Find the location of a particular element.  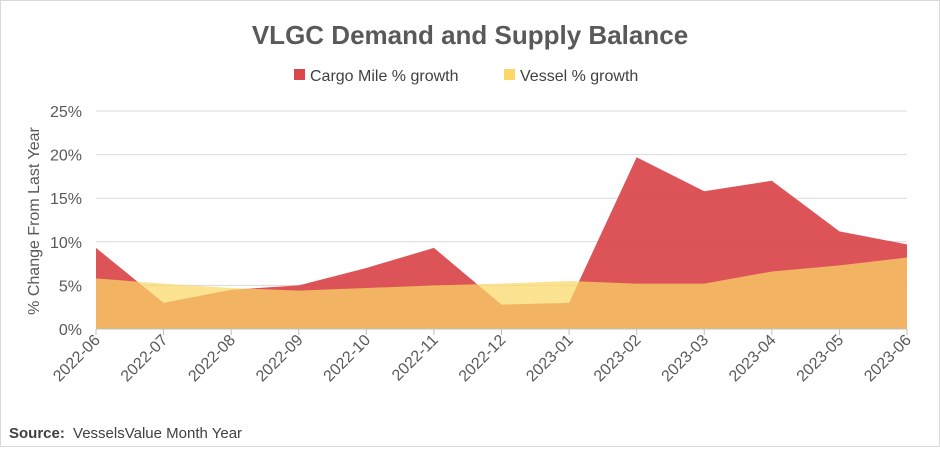

axes is located at coordinates (501, 332).